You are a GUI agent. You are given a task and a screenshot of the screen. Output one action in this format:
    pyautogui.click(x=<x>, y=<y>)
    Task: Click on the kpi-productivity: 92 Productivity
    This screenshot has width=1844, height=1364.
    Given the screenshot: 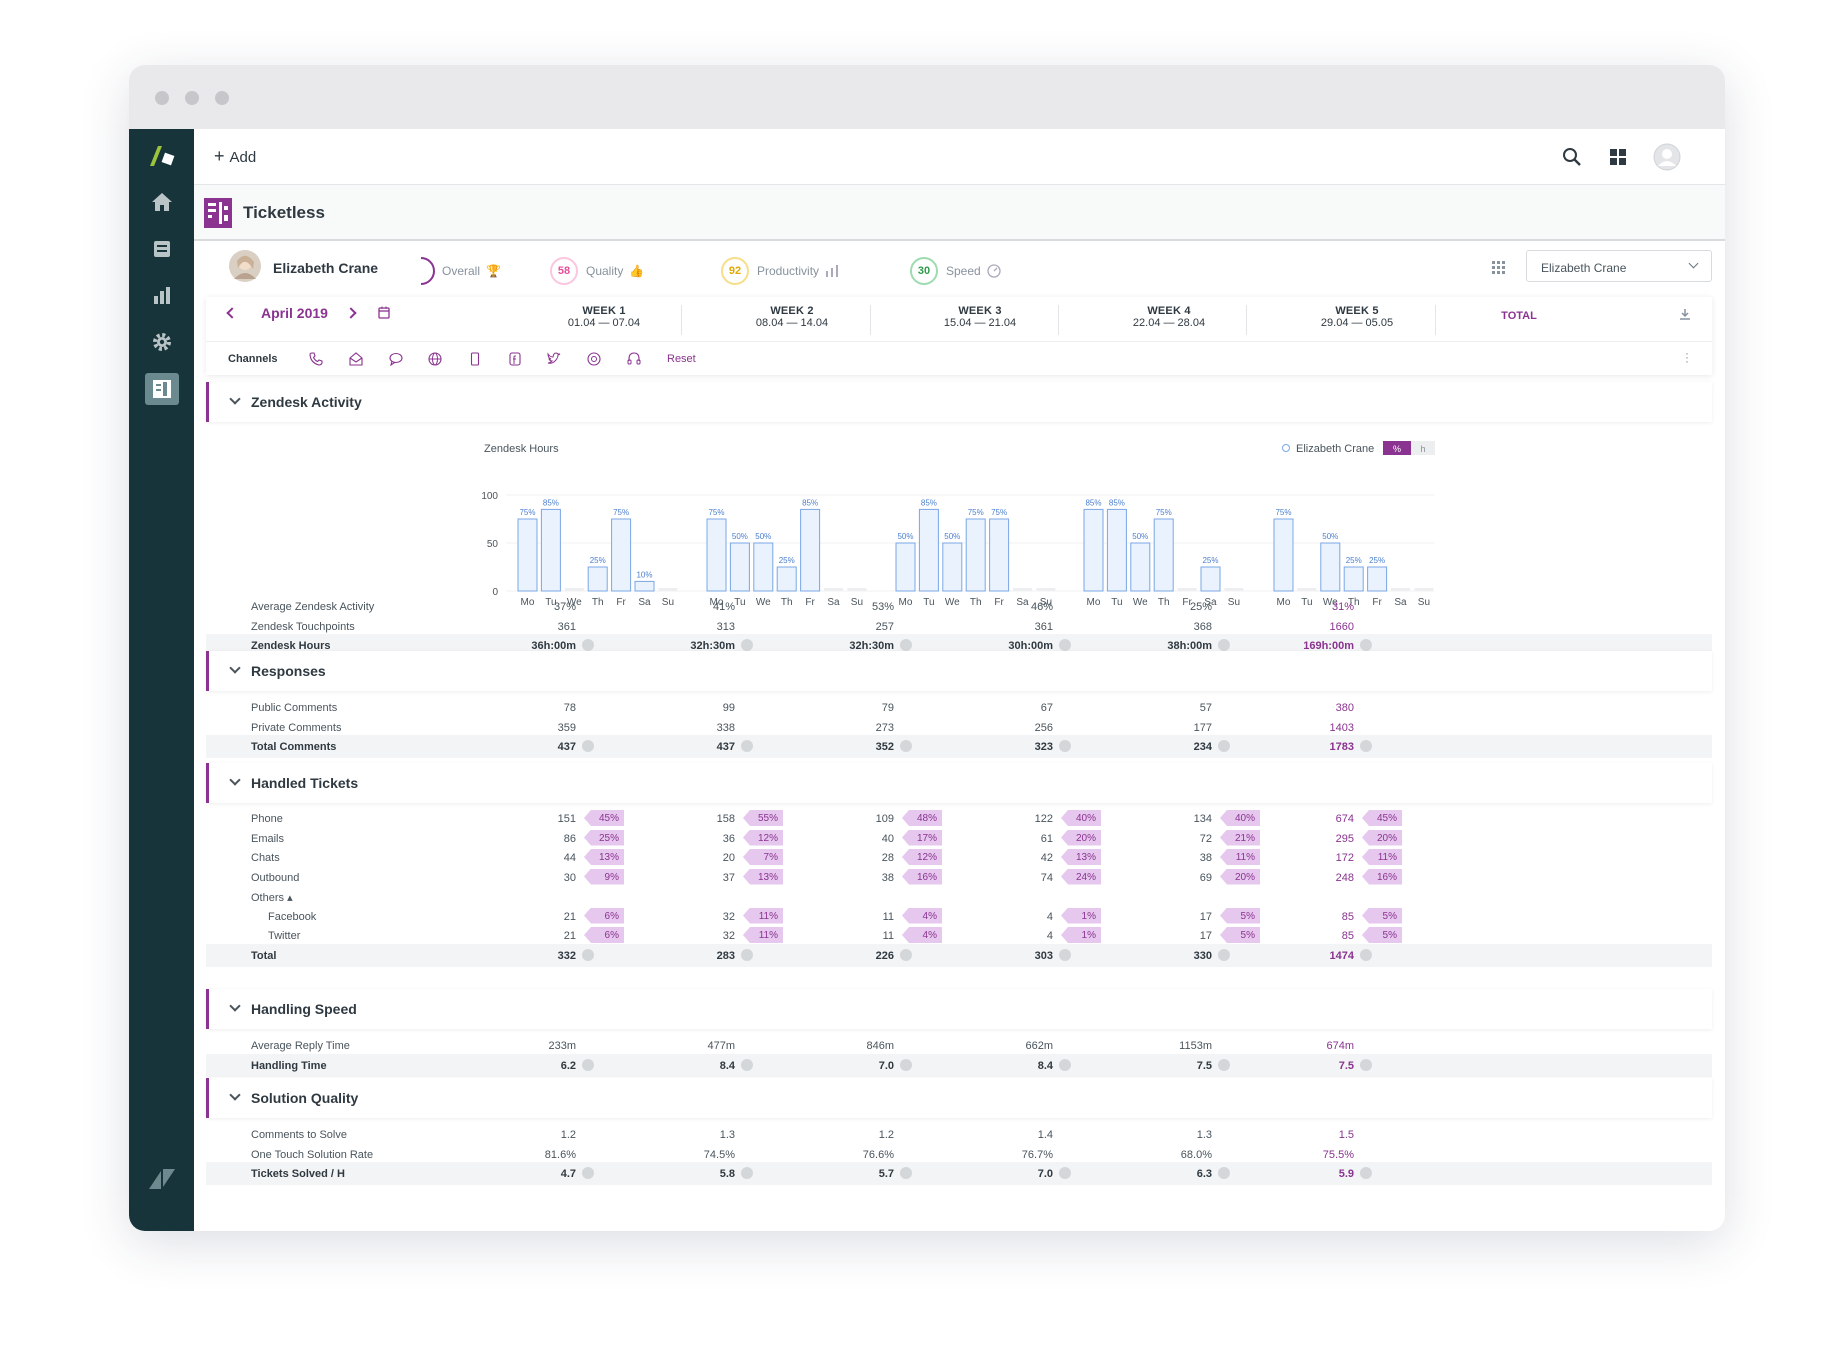 What is the action you would take?
    pyautogui.click(x=780, y=271)
    